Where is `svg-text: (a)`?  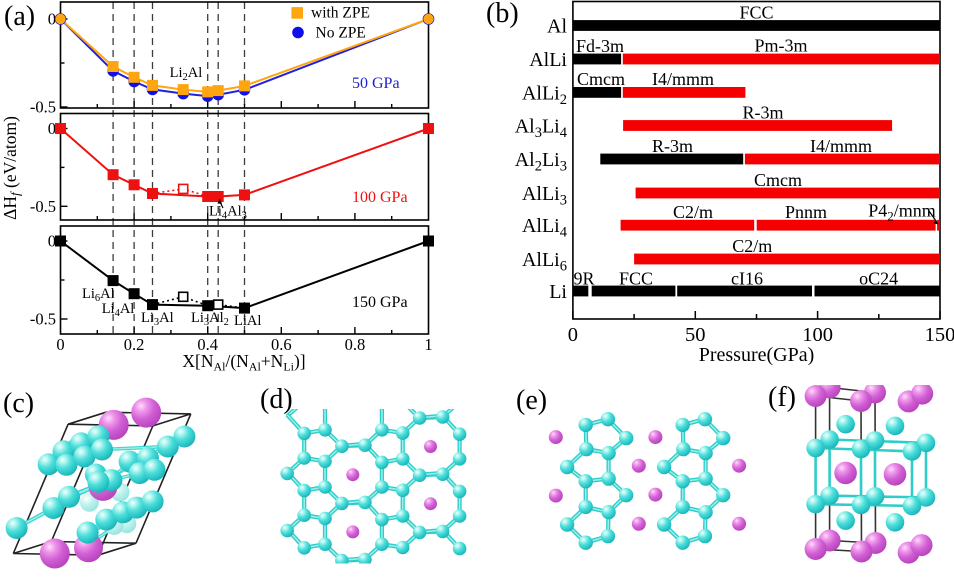
svg-text: (a) is located at coordinates (19, 16).